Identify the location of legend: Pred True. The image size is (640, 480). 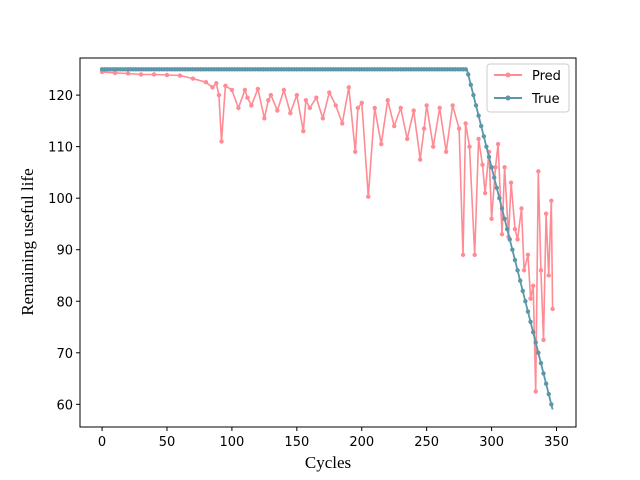
(528, 88).